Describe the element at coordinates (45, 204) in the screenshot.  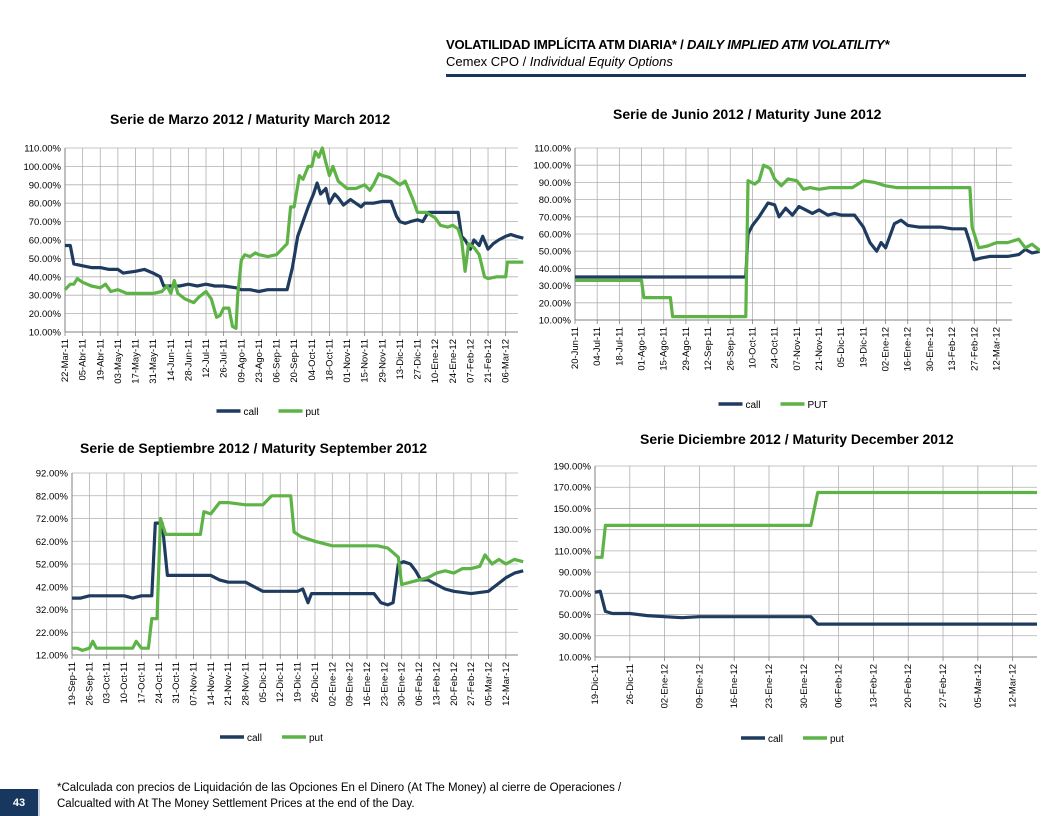
I see `y-tick-label: 80.00%` at that location.